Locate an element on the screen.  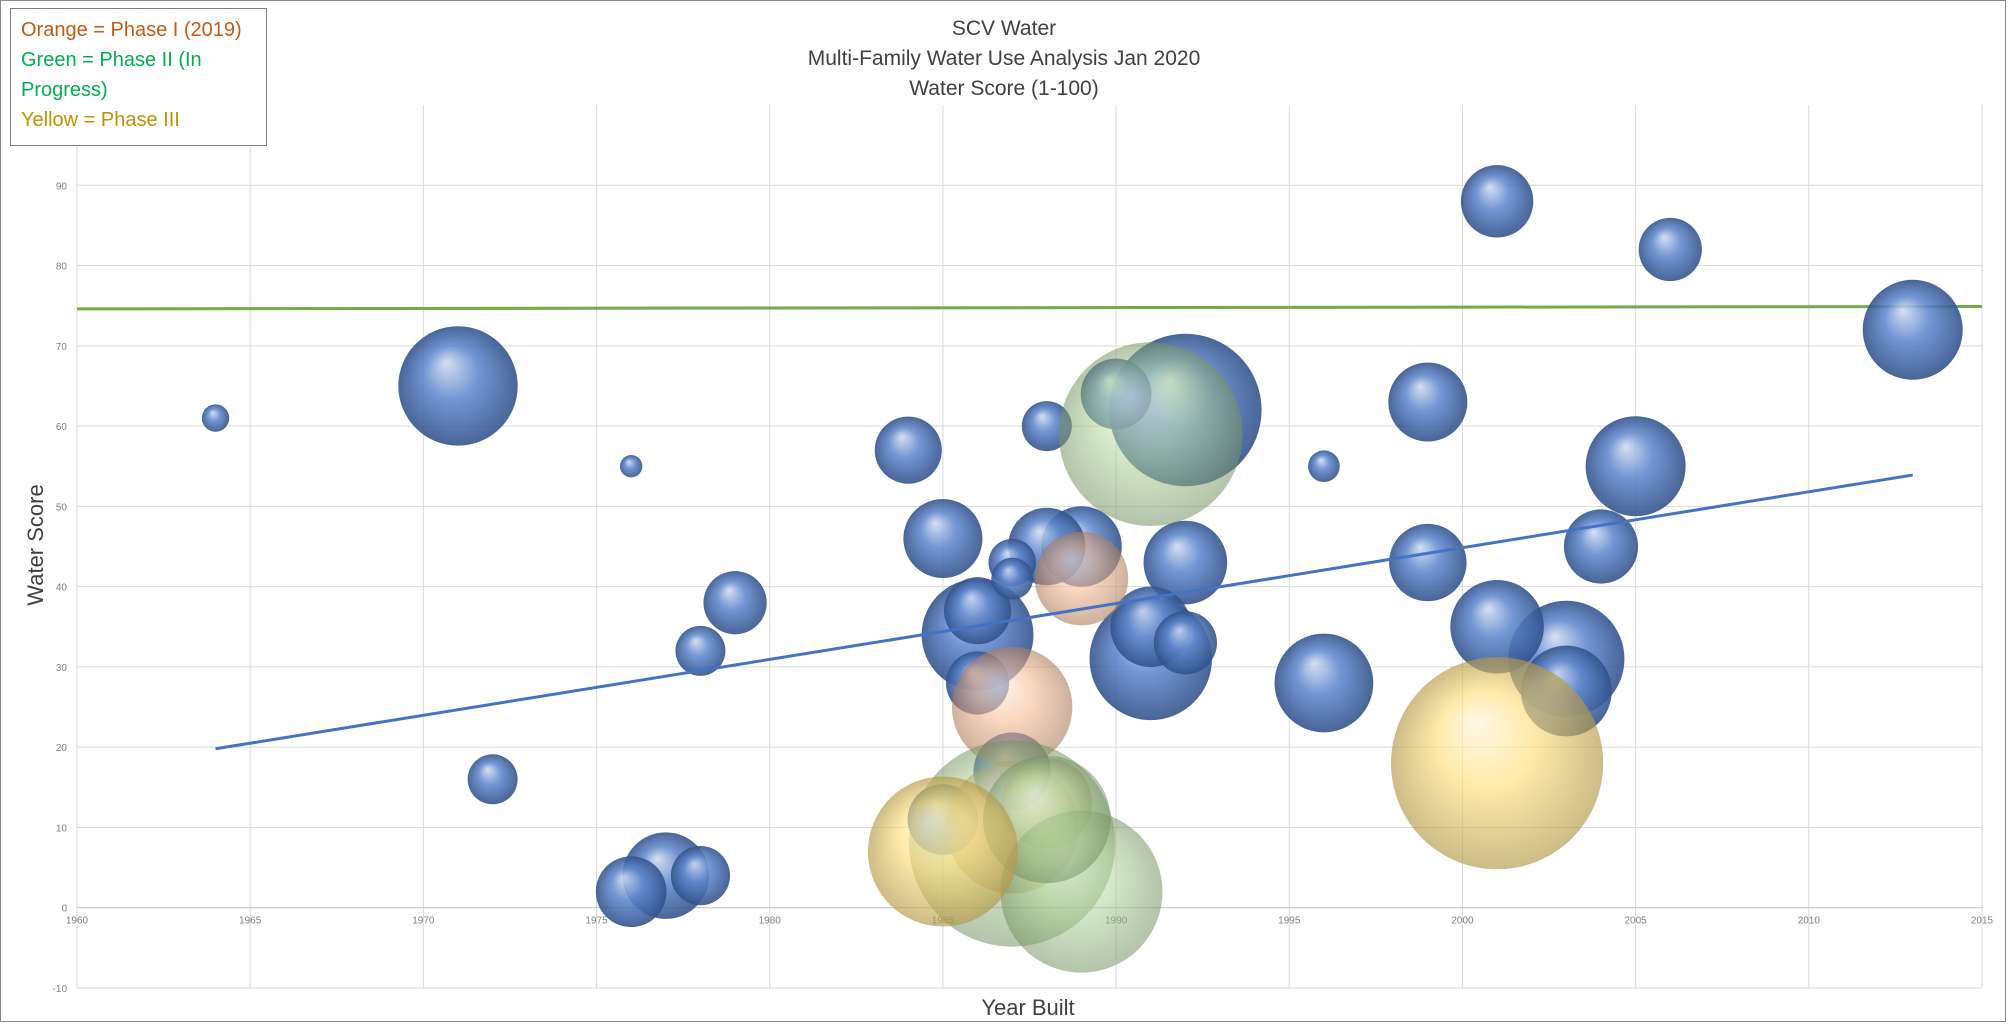
x-tick-label: 2015 is located at coordinates (1982, 921).